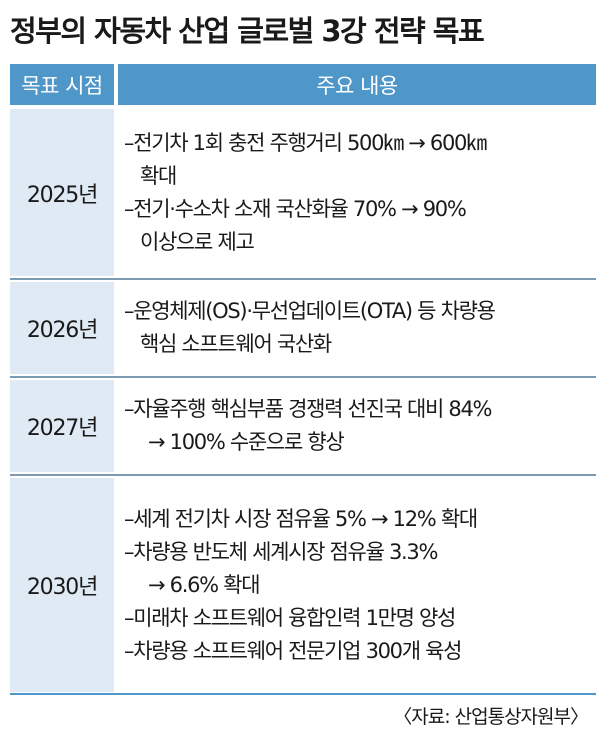 This screenshot has width=600, height=737. I want to click on content-line: –차량용 반도체 세계시장 점유율 3.3%, so click(281, 551).